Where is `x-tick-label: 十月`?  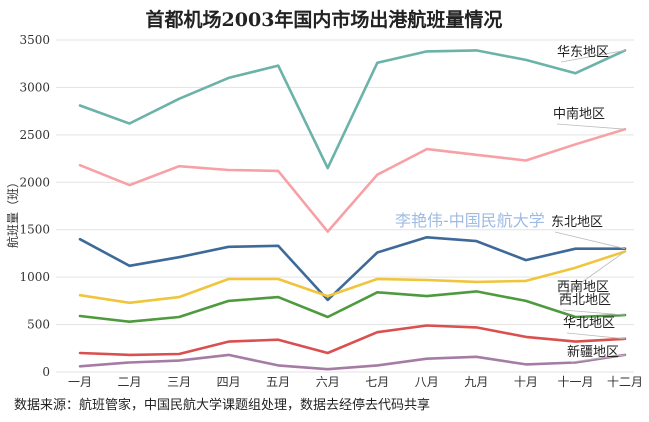 x-tick-label: 十月 is located at coordinates (526, 382).